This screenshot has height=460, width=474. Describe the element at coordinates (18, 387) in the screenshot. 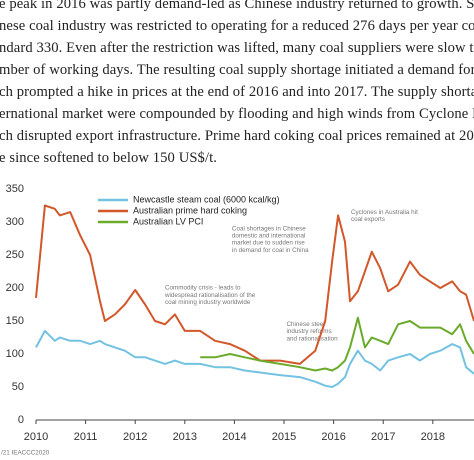

I see `y-tick-label: 50` at that location.